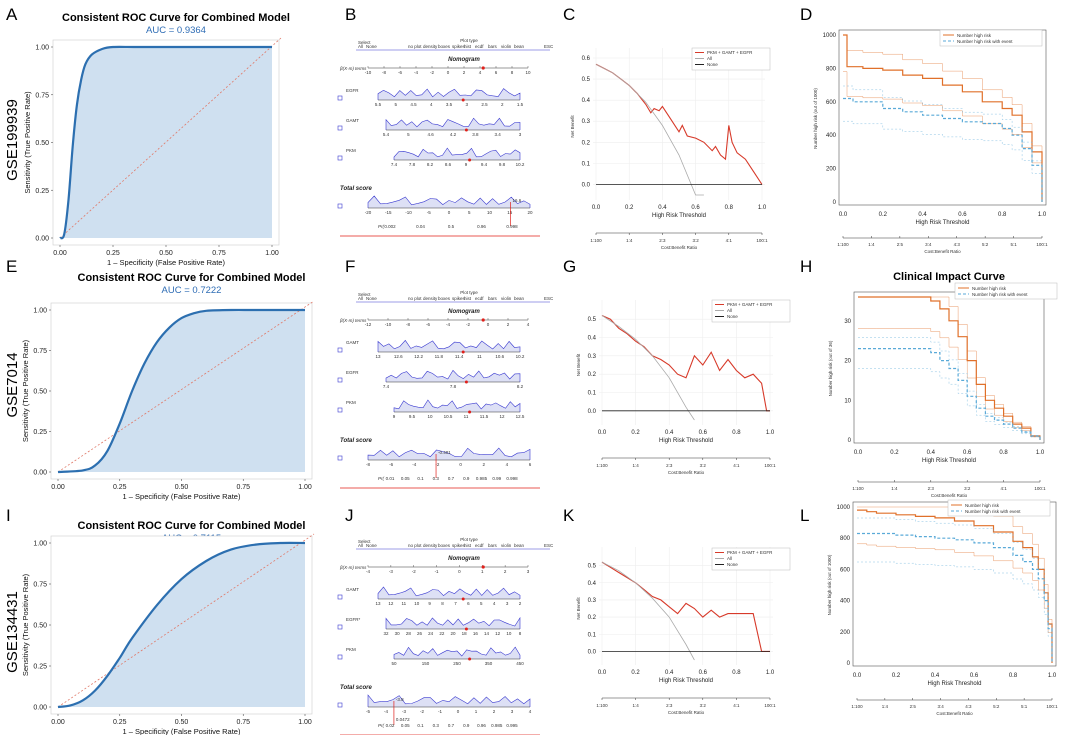 The height and width of the screenshot is (735, 1065). What do you see at coordinates (463, 100) in the screenshot?
I see `variable-marker` at bounding box center [463, 100].